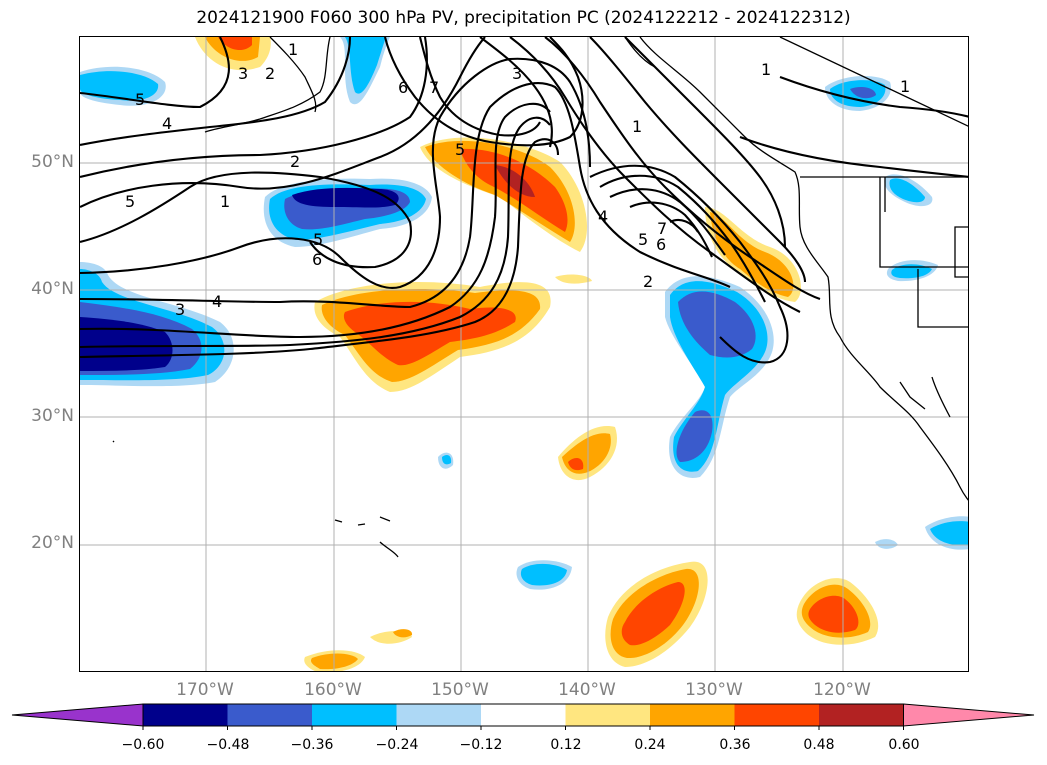  Describe the element at coordinates (460, 690) in the screenshot. I see `lon-label-150w: 150°W` at that location.